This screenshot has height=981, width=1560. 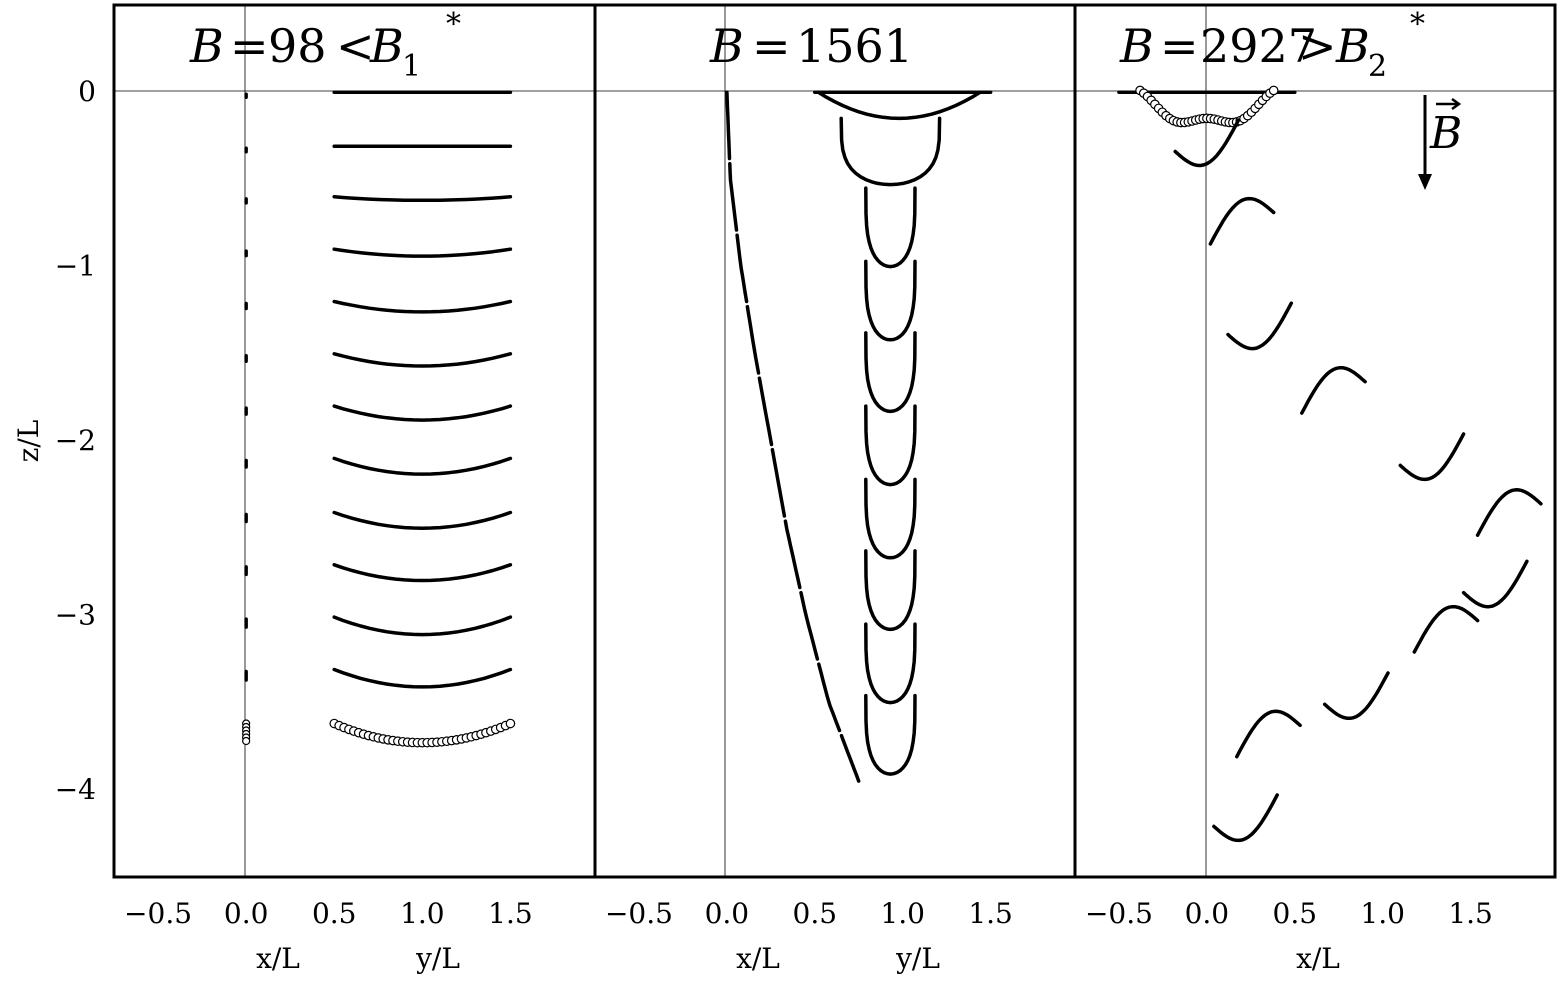 I want to click on panel-2-x-tick-label: 1.5, so click(x=990, y=913).